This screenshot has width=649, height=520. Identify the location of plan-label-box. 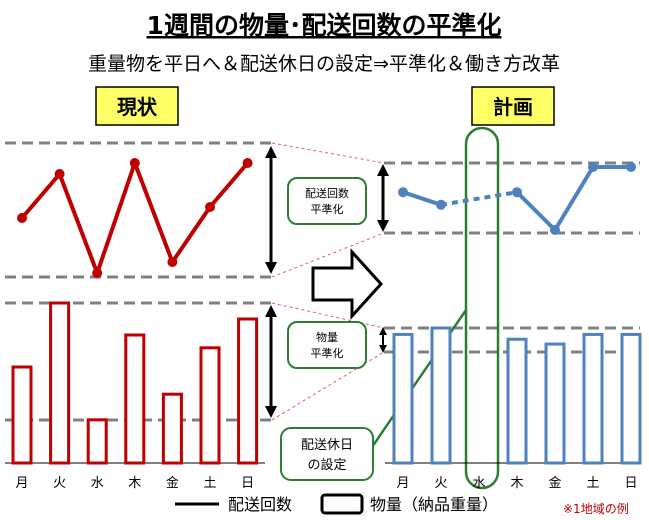
(513, 106).